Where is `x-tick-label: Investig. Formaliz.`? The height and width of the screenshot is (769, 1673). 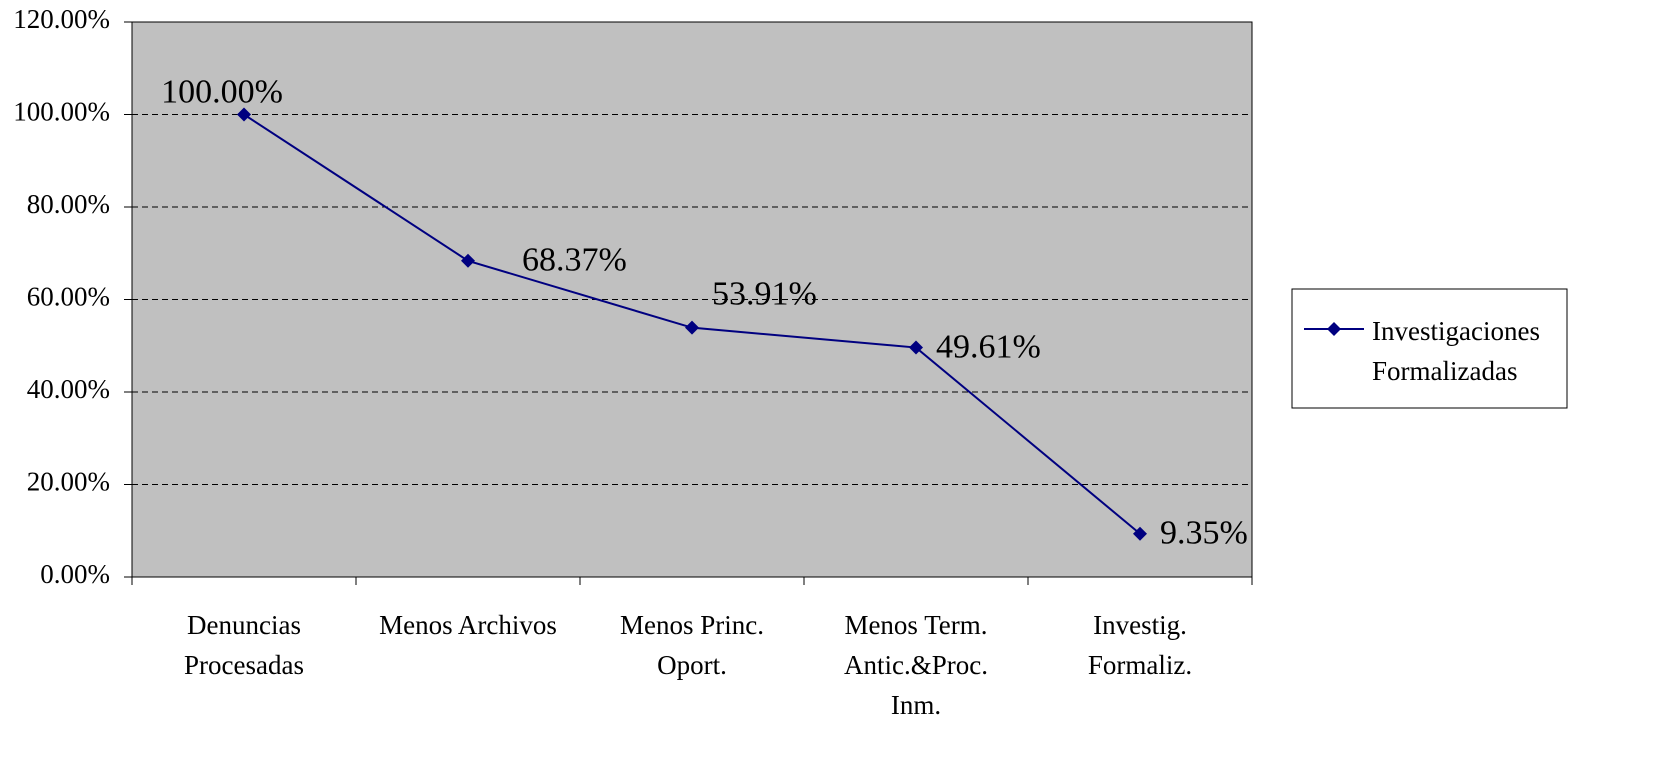
x-tick-label: Investig. Formaliz. is located at coordinates (1140, 645).